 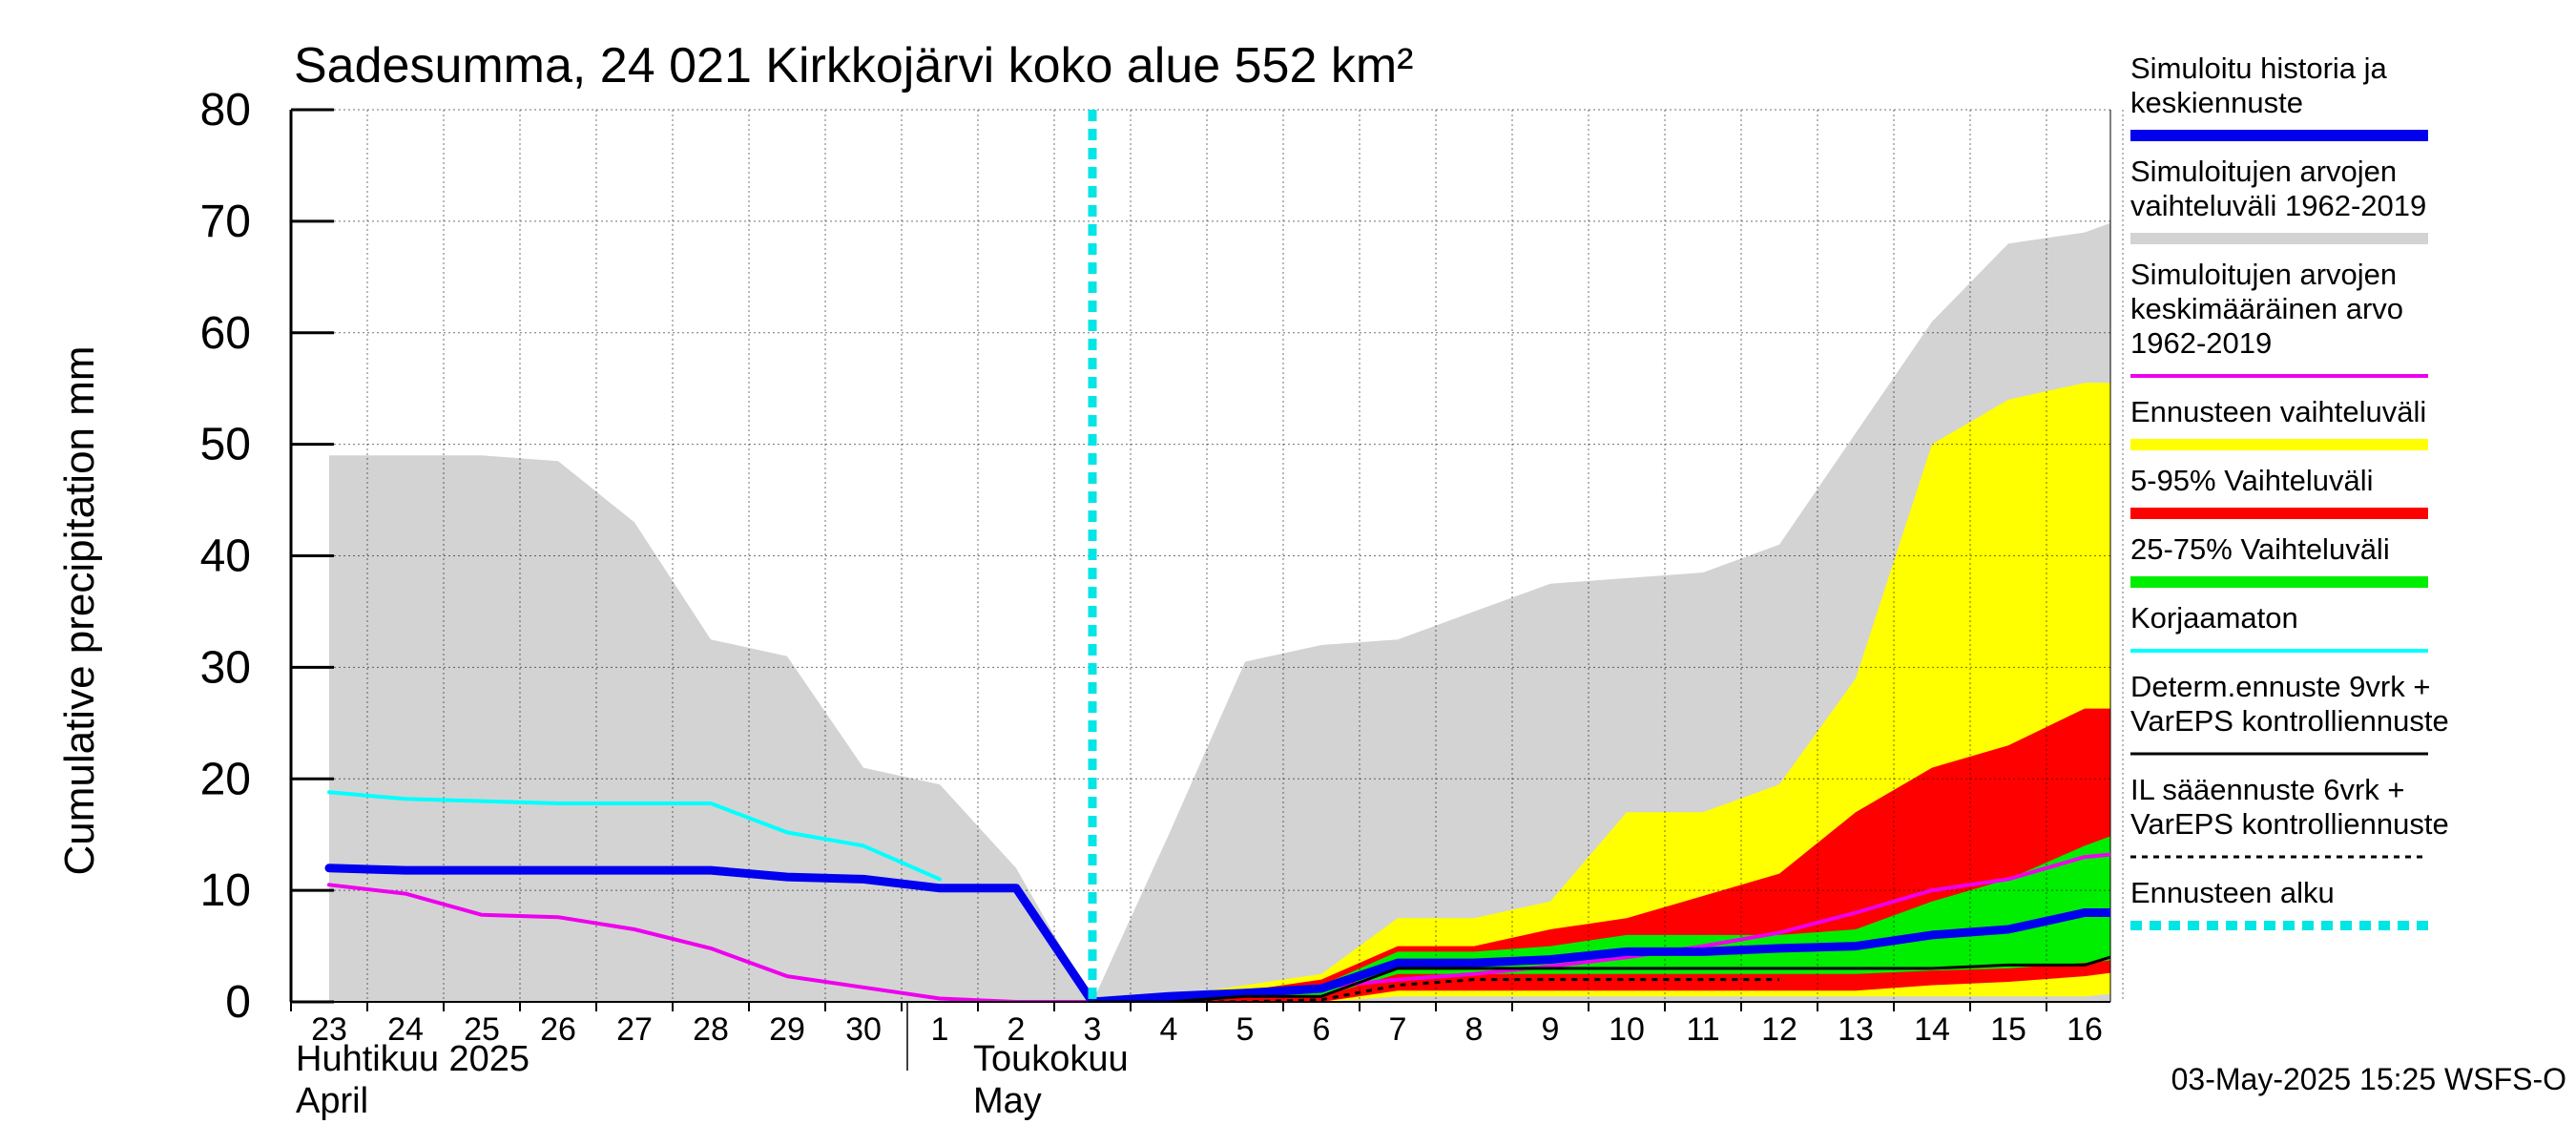 I want to click on legend-item-9: Ennusteen alku, so click(x=2279, y=903).